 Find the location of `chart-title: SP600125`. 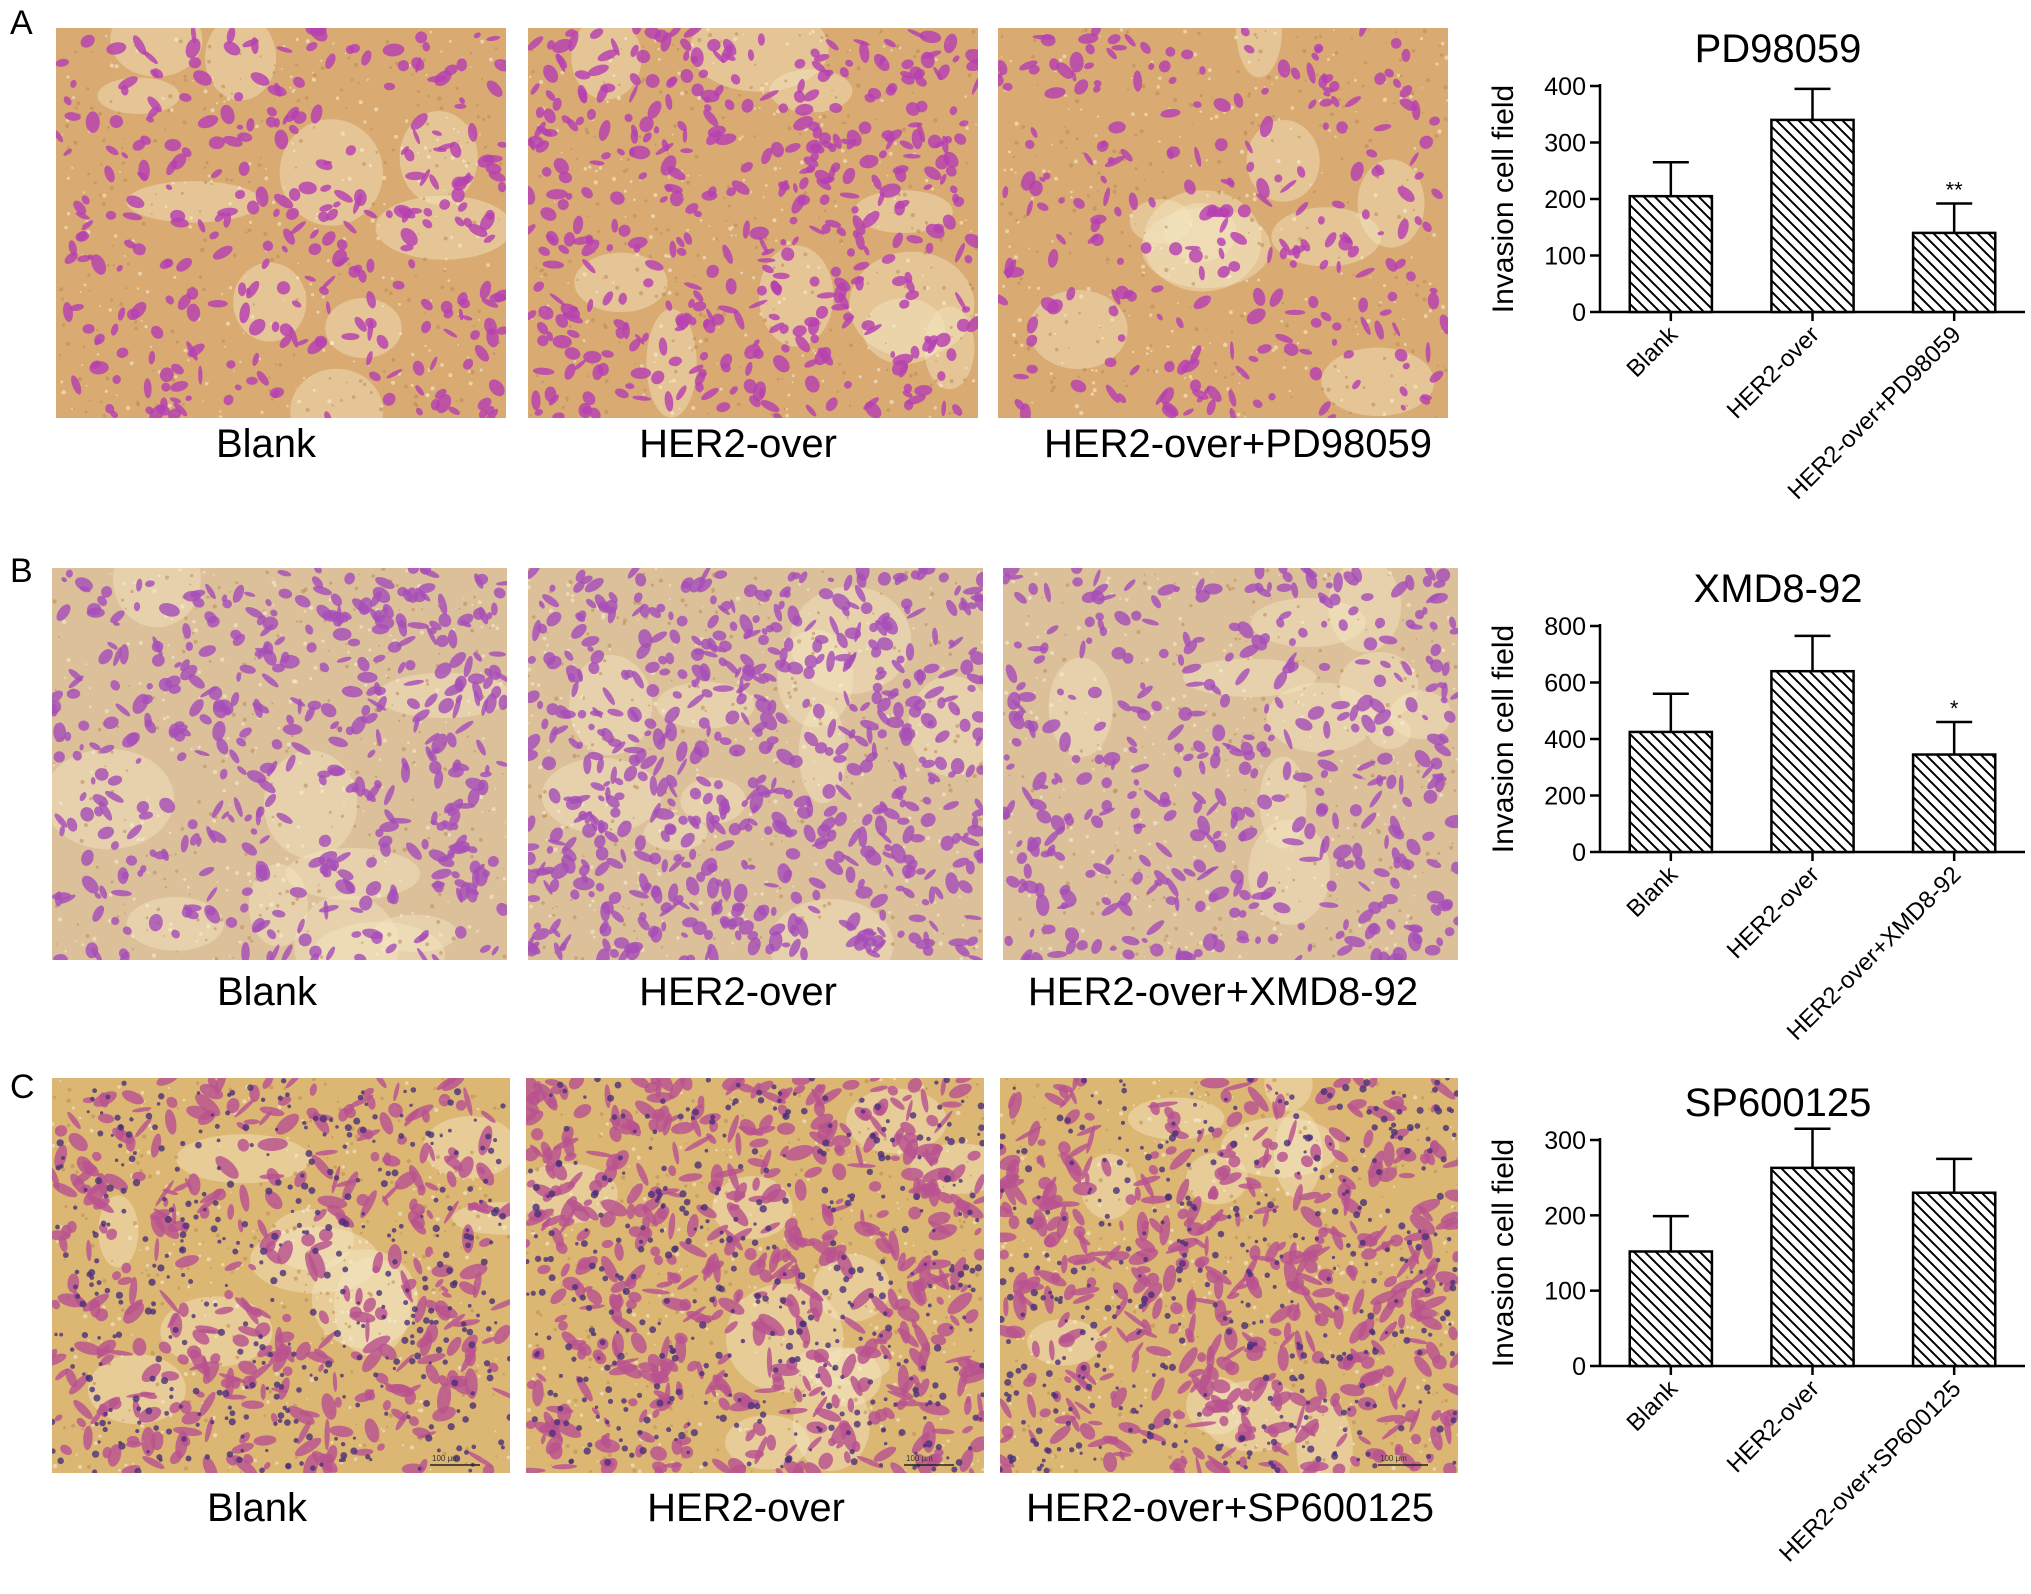

chart-title: SP600125 is located at coordinates (1778, 1103).